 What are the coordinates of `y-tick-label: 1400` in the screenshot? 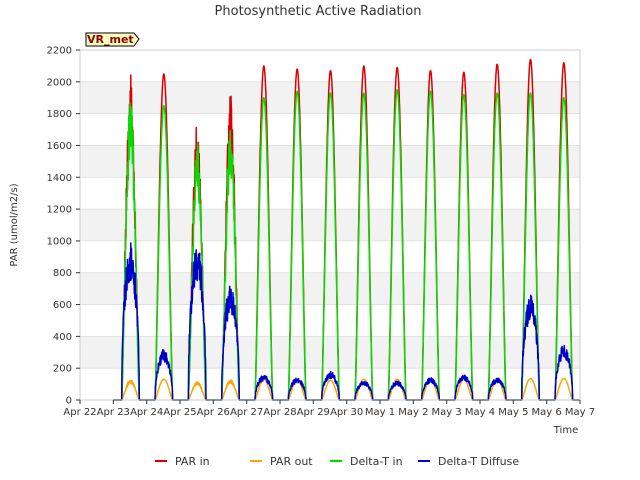 It's located at (59, 178).